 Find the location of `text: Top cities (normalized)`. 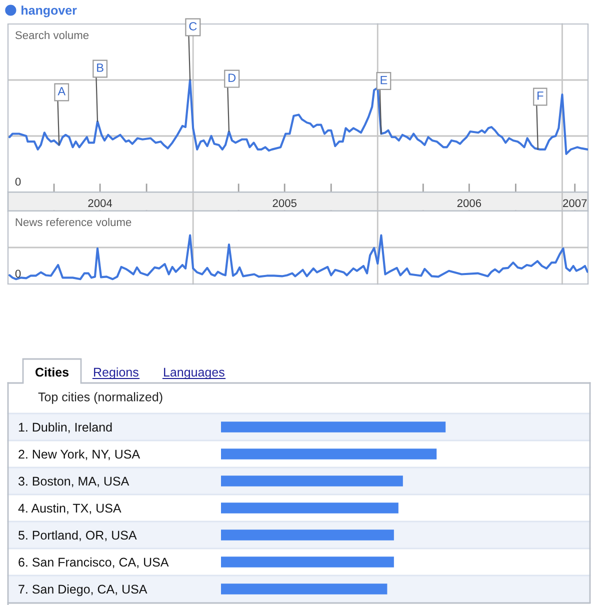

text: Top cities (normalized) is located at coordinates (100, 398).